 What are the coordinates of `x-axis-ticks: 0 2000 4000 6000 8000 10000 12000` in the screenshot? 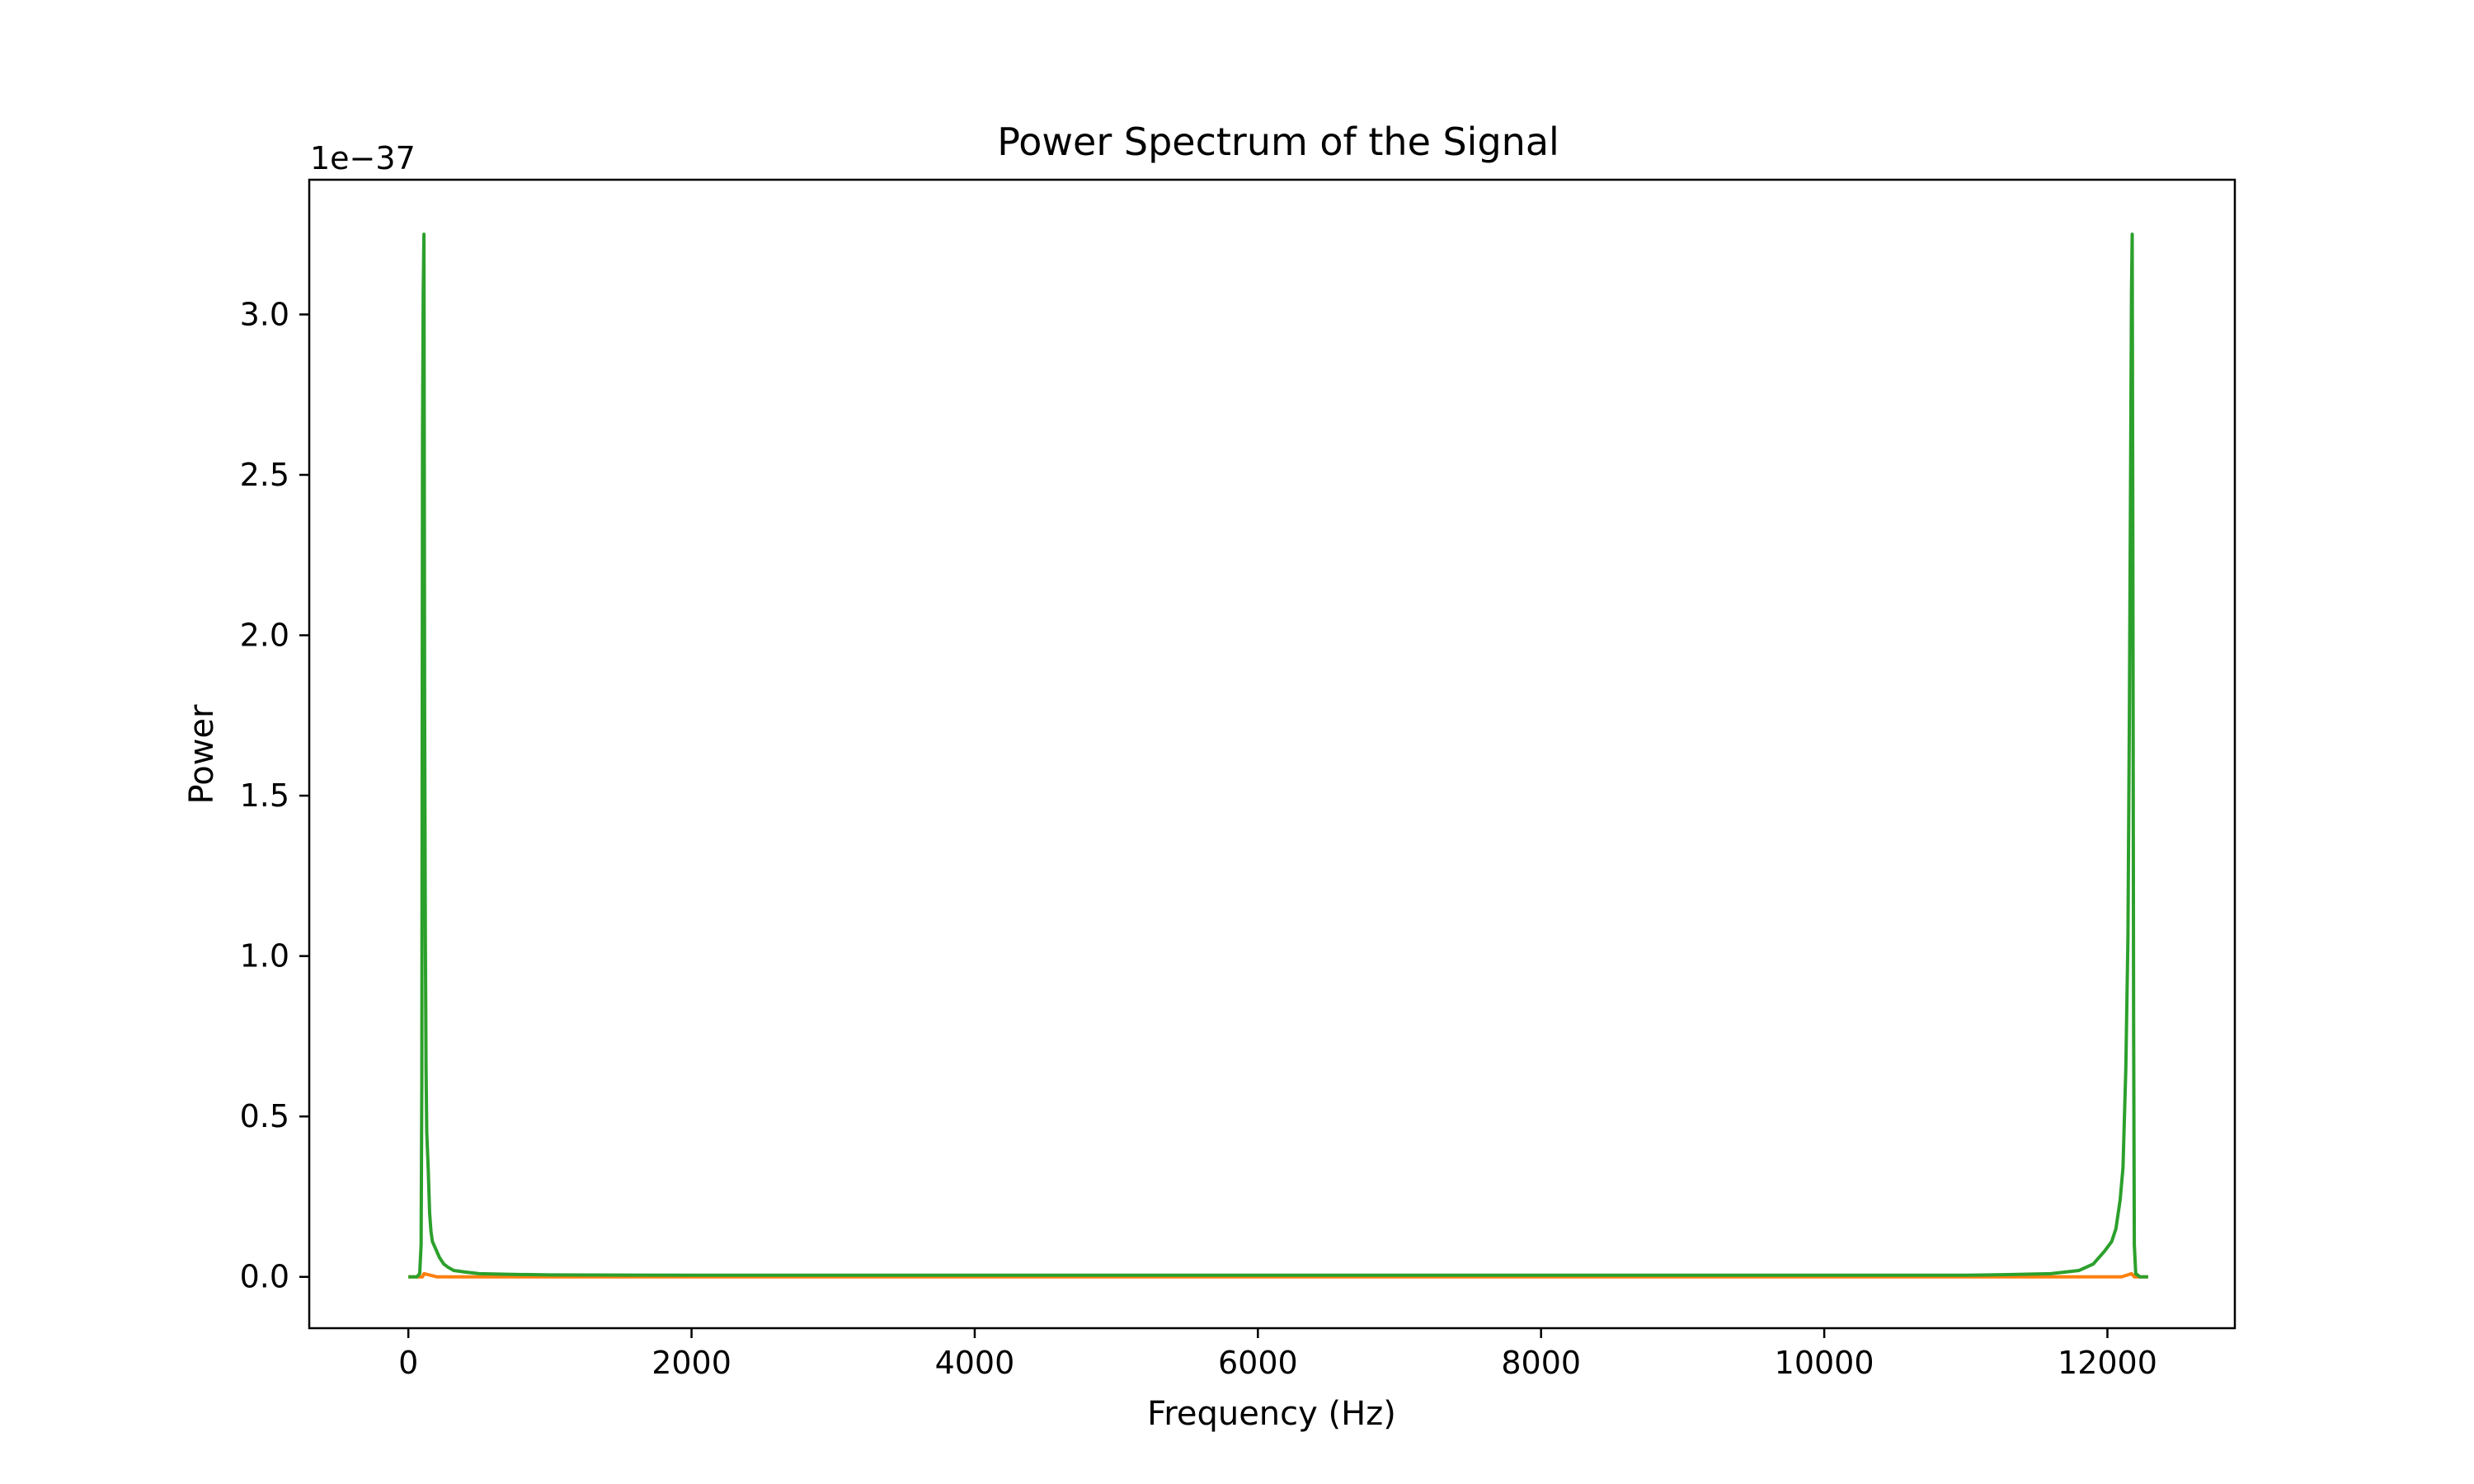 It's located at (1277, 1354).